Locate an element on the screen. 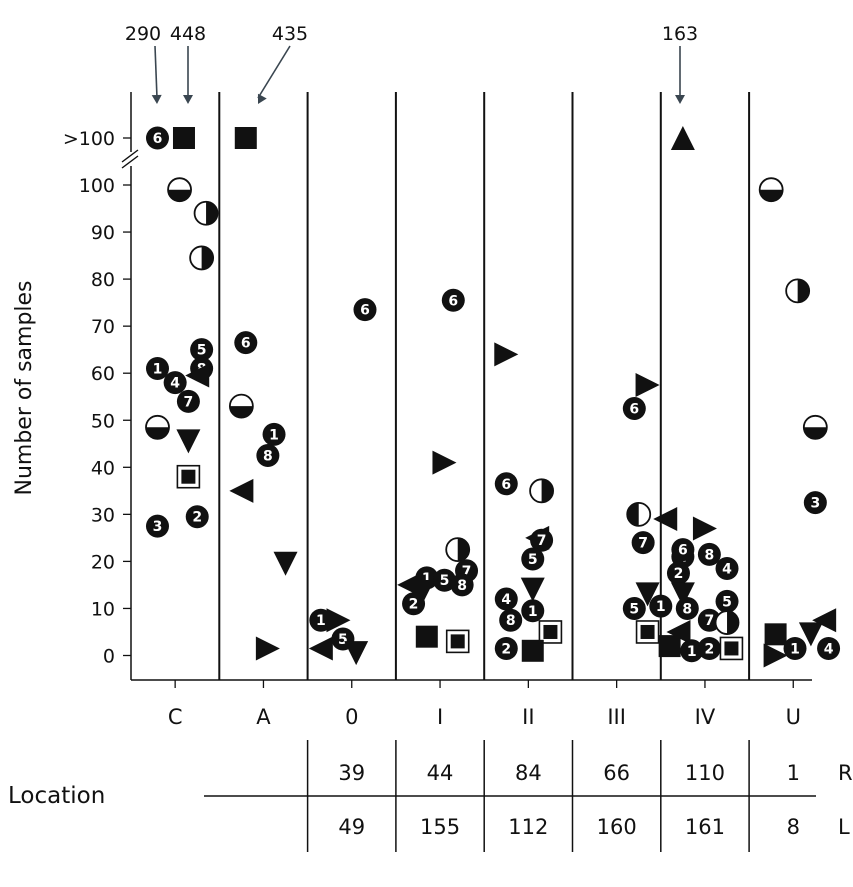 The image size is (853, 887). offscale-value-label: 435 is located at coordinates (290, 34).